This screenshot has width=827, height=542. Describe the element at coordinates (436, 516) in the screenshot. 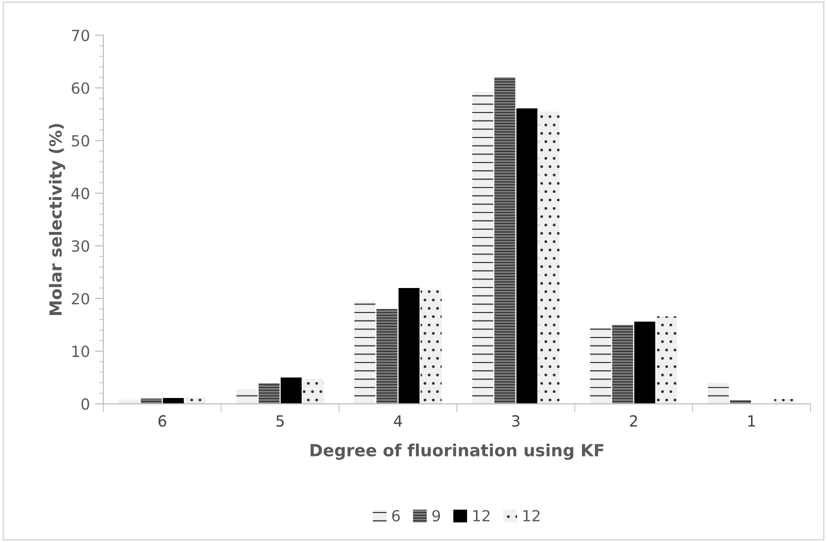

I see `legend-label: 9` at that location.